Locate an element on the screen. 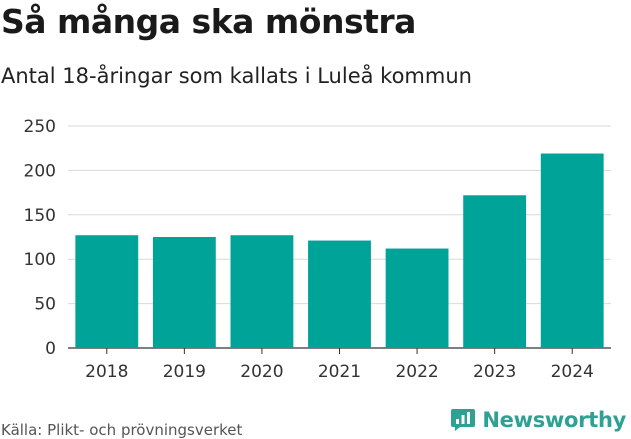 The width and height of the screenshot is (631, 439). bar-2020 is located at coordinates (262, 291).